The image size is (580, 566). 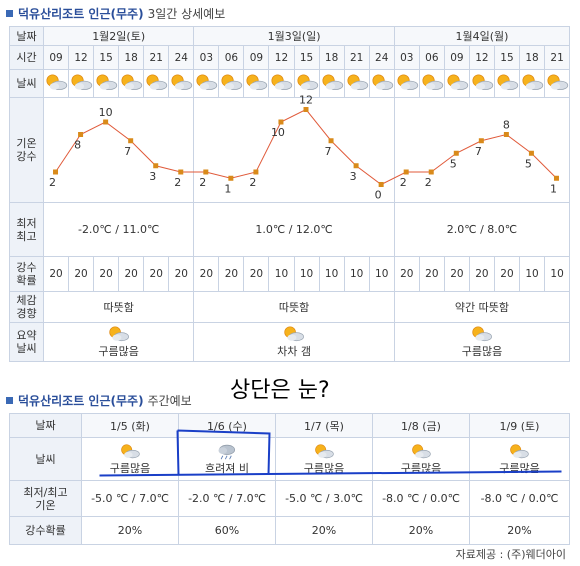 What do you see at coordinates (127, 151) in the screenshot?
I see `temperature-label: 7` at bounding box center [127, 151].